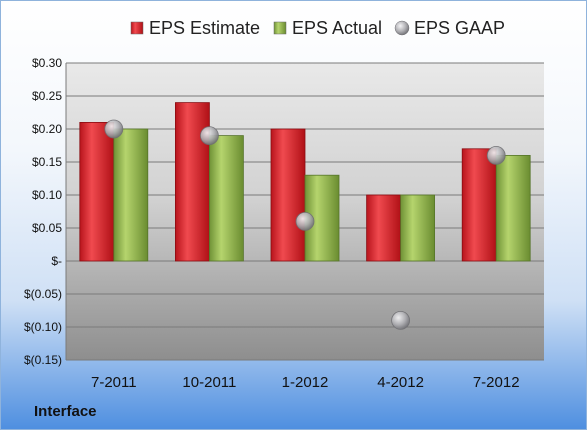 This screenshot has width=587, height=430. Describe the element at coordinates (400, 382) in the screenshot. I see `x-category-label: 4-2012` at that location.